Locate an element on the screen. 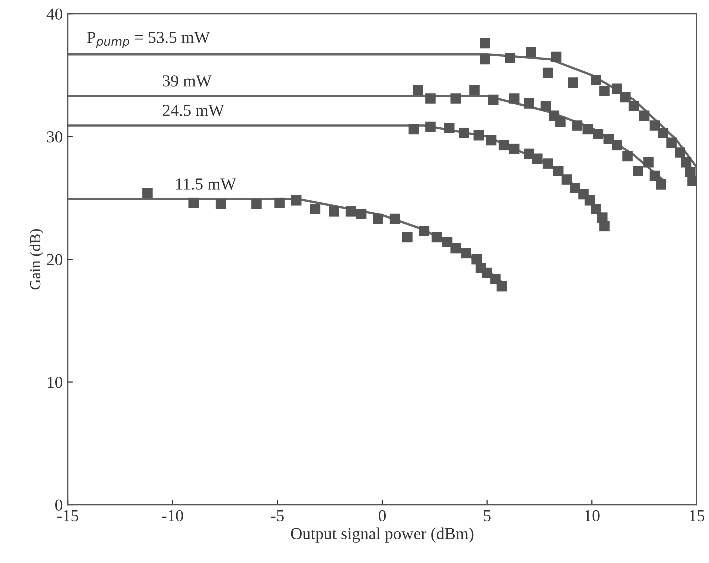  x-tick-label: -15 is located at coordinates (68, 516).